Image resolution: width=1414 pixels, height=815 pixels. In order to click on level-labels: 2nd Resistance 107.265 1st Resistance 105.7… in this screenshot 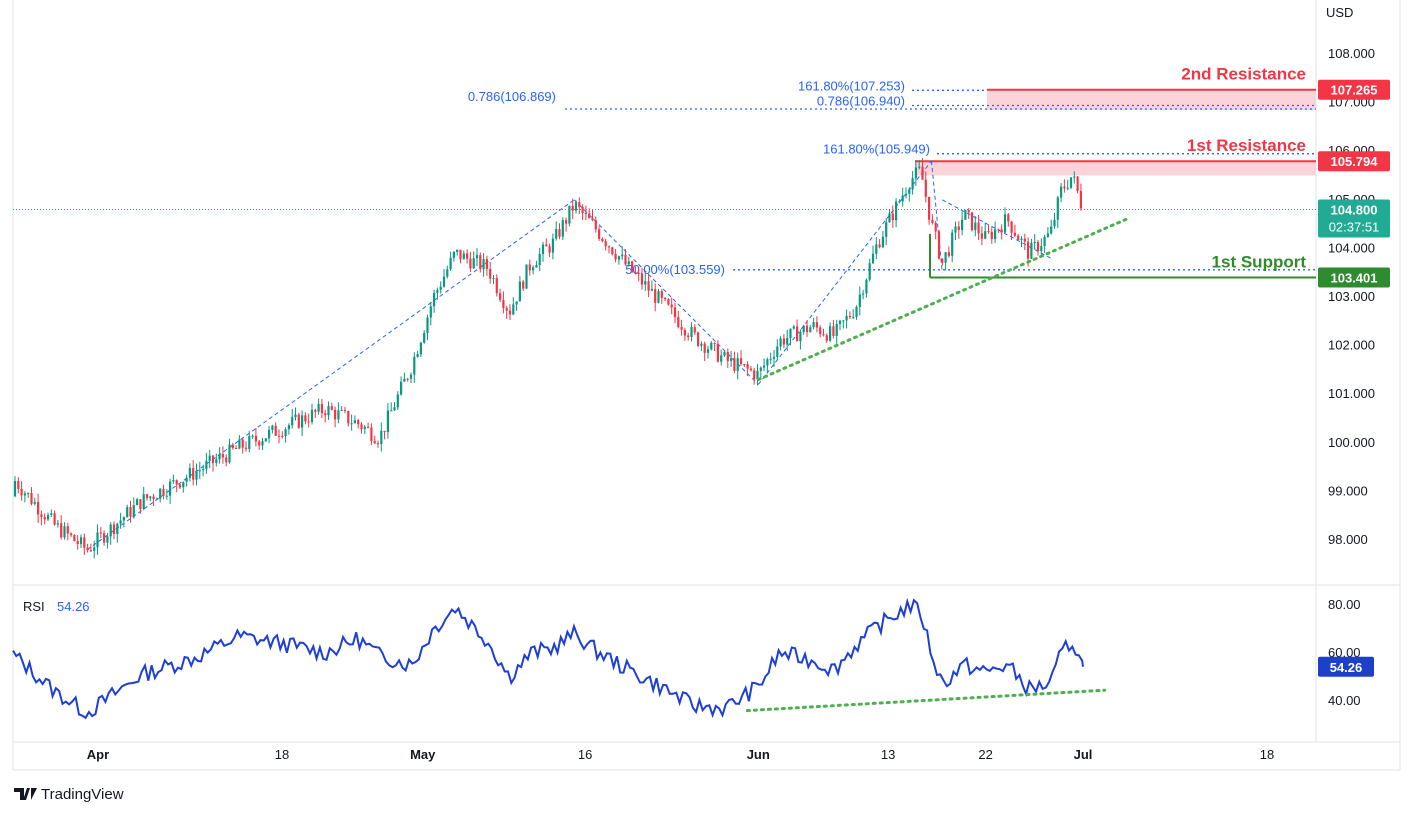, I will do `click(1285, 176)`.